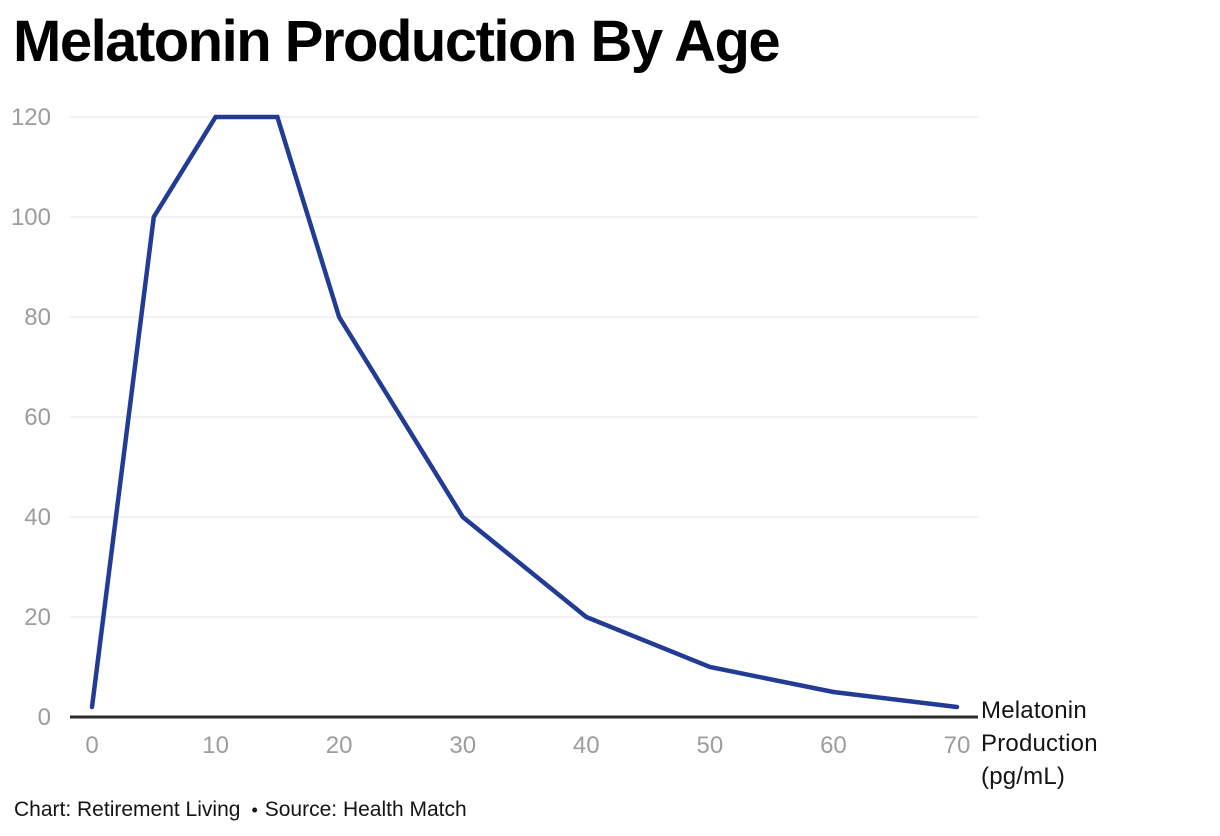  What do you see at coordinates (586, 745) in the screenshot?
I see `x-tick-label: 40` at bounding box center [586, 745].